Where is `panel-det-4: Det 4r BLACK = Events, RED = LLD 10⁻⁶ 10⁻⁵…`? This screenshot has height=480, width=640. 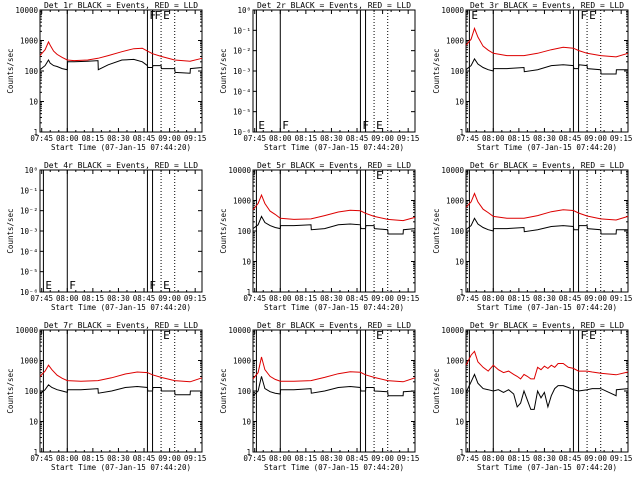 panel-det-4: Det 4r BLACK = Events, RED = LLD 10⁻⁶ 10⁻⁵… is located at coordinates (106, 236).